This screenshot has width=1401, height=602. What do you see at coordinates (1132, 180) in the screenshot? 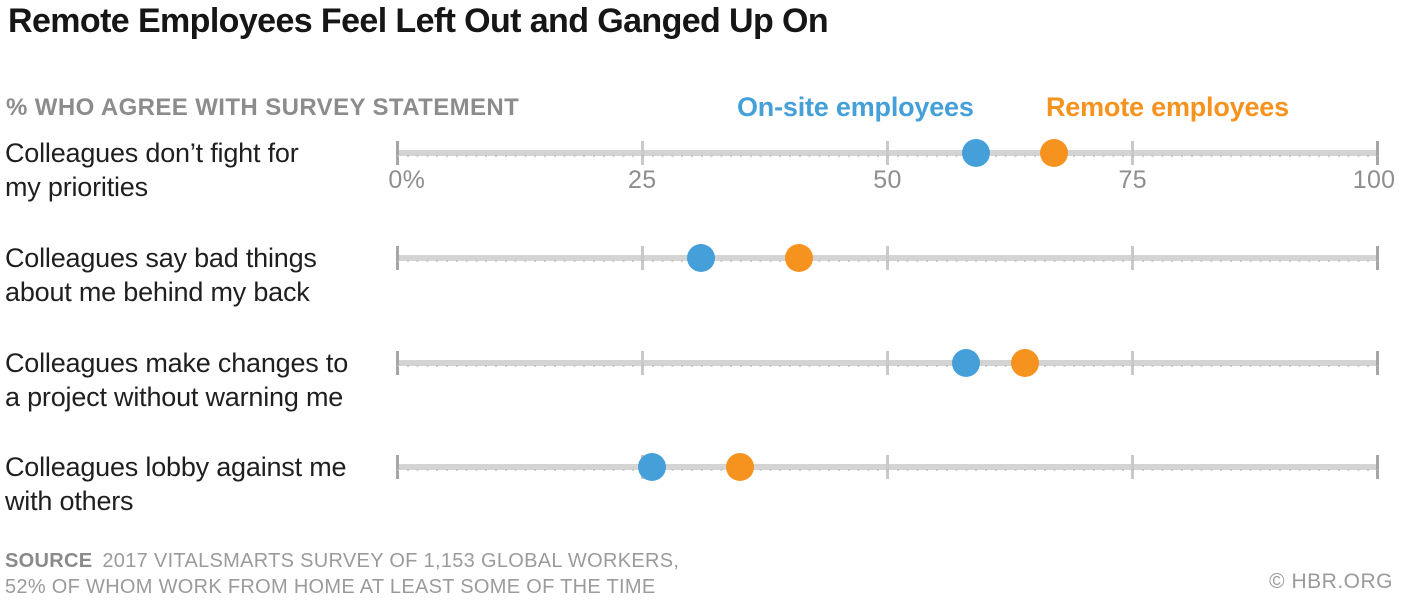
I see `x-tick-label-75: 75` at bounding box center [1132, 180].